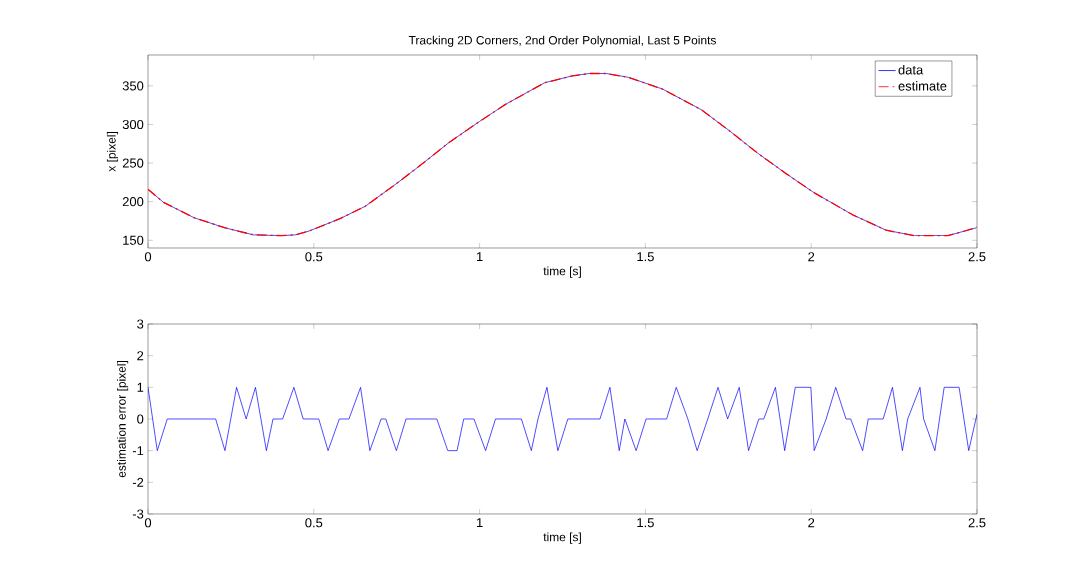  What do you see at coordinates (562, 41) in the screenshot?
I see `chart-title: Tracking 2D Corners, 2nd Order Polynomial, Last 5 Points` at bounding box center [562, 41].